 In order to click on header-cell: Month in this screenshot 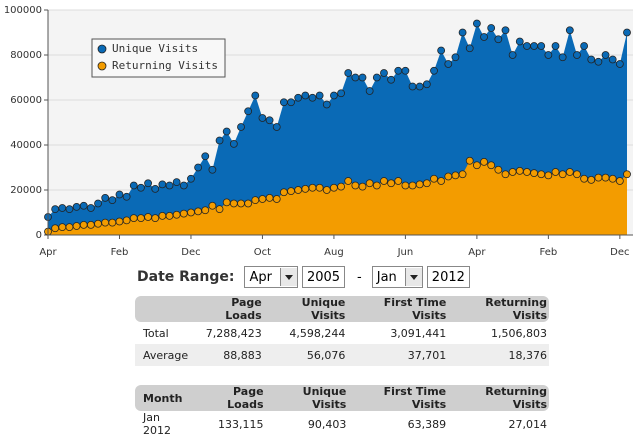, I will do `click(164, 398)`.